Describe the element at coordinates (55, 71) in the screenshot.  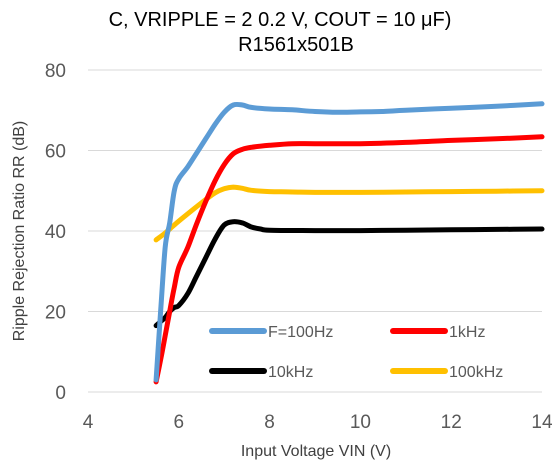
I see `y-tick-label-80: 80` at that location.